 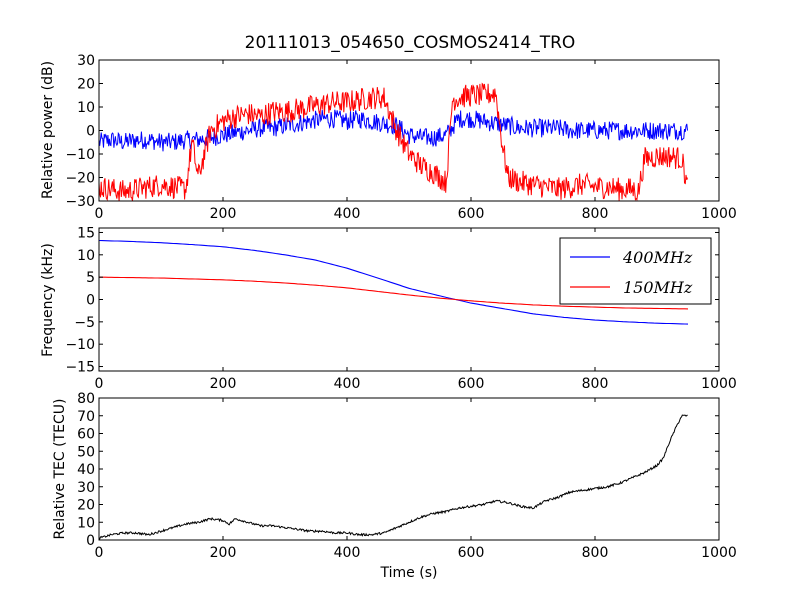 What do you see at coordinates (48, 300) in the screenshot?
I see `frequency-ylabel: Frequency (kHz)` at bounding box center [48, 300].